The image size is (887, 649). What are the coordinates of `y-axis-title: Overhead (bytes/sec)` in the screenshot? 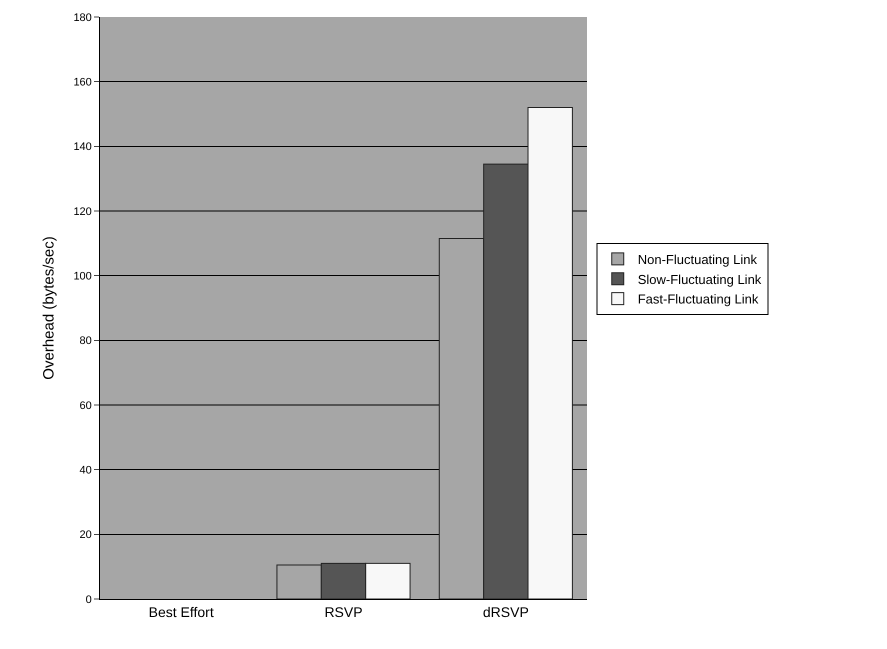 It's located at (49, 308).